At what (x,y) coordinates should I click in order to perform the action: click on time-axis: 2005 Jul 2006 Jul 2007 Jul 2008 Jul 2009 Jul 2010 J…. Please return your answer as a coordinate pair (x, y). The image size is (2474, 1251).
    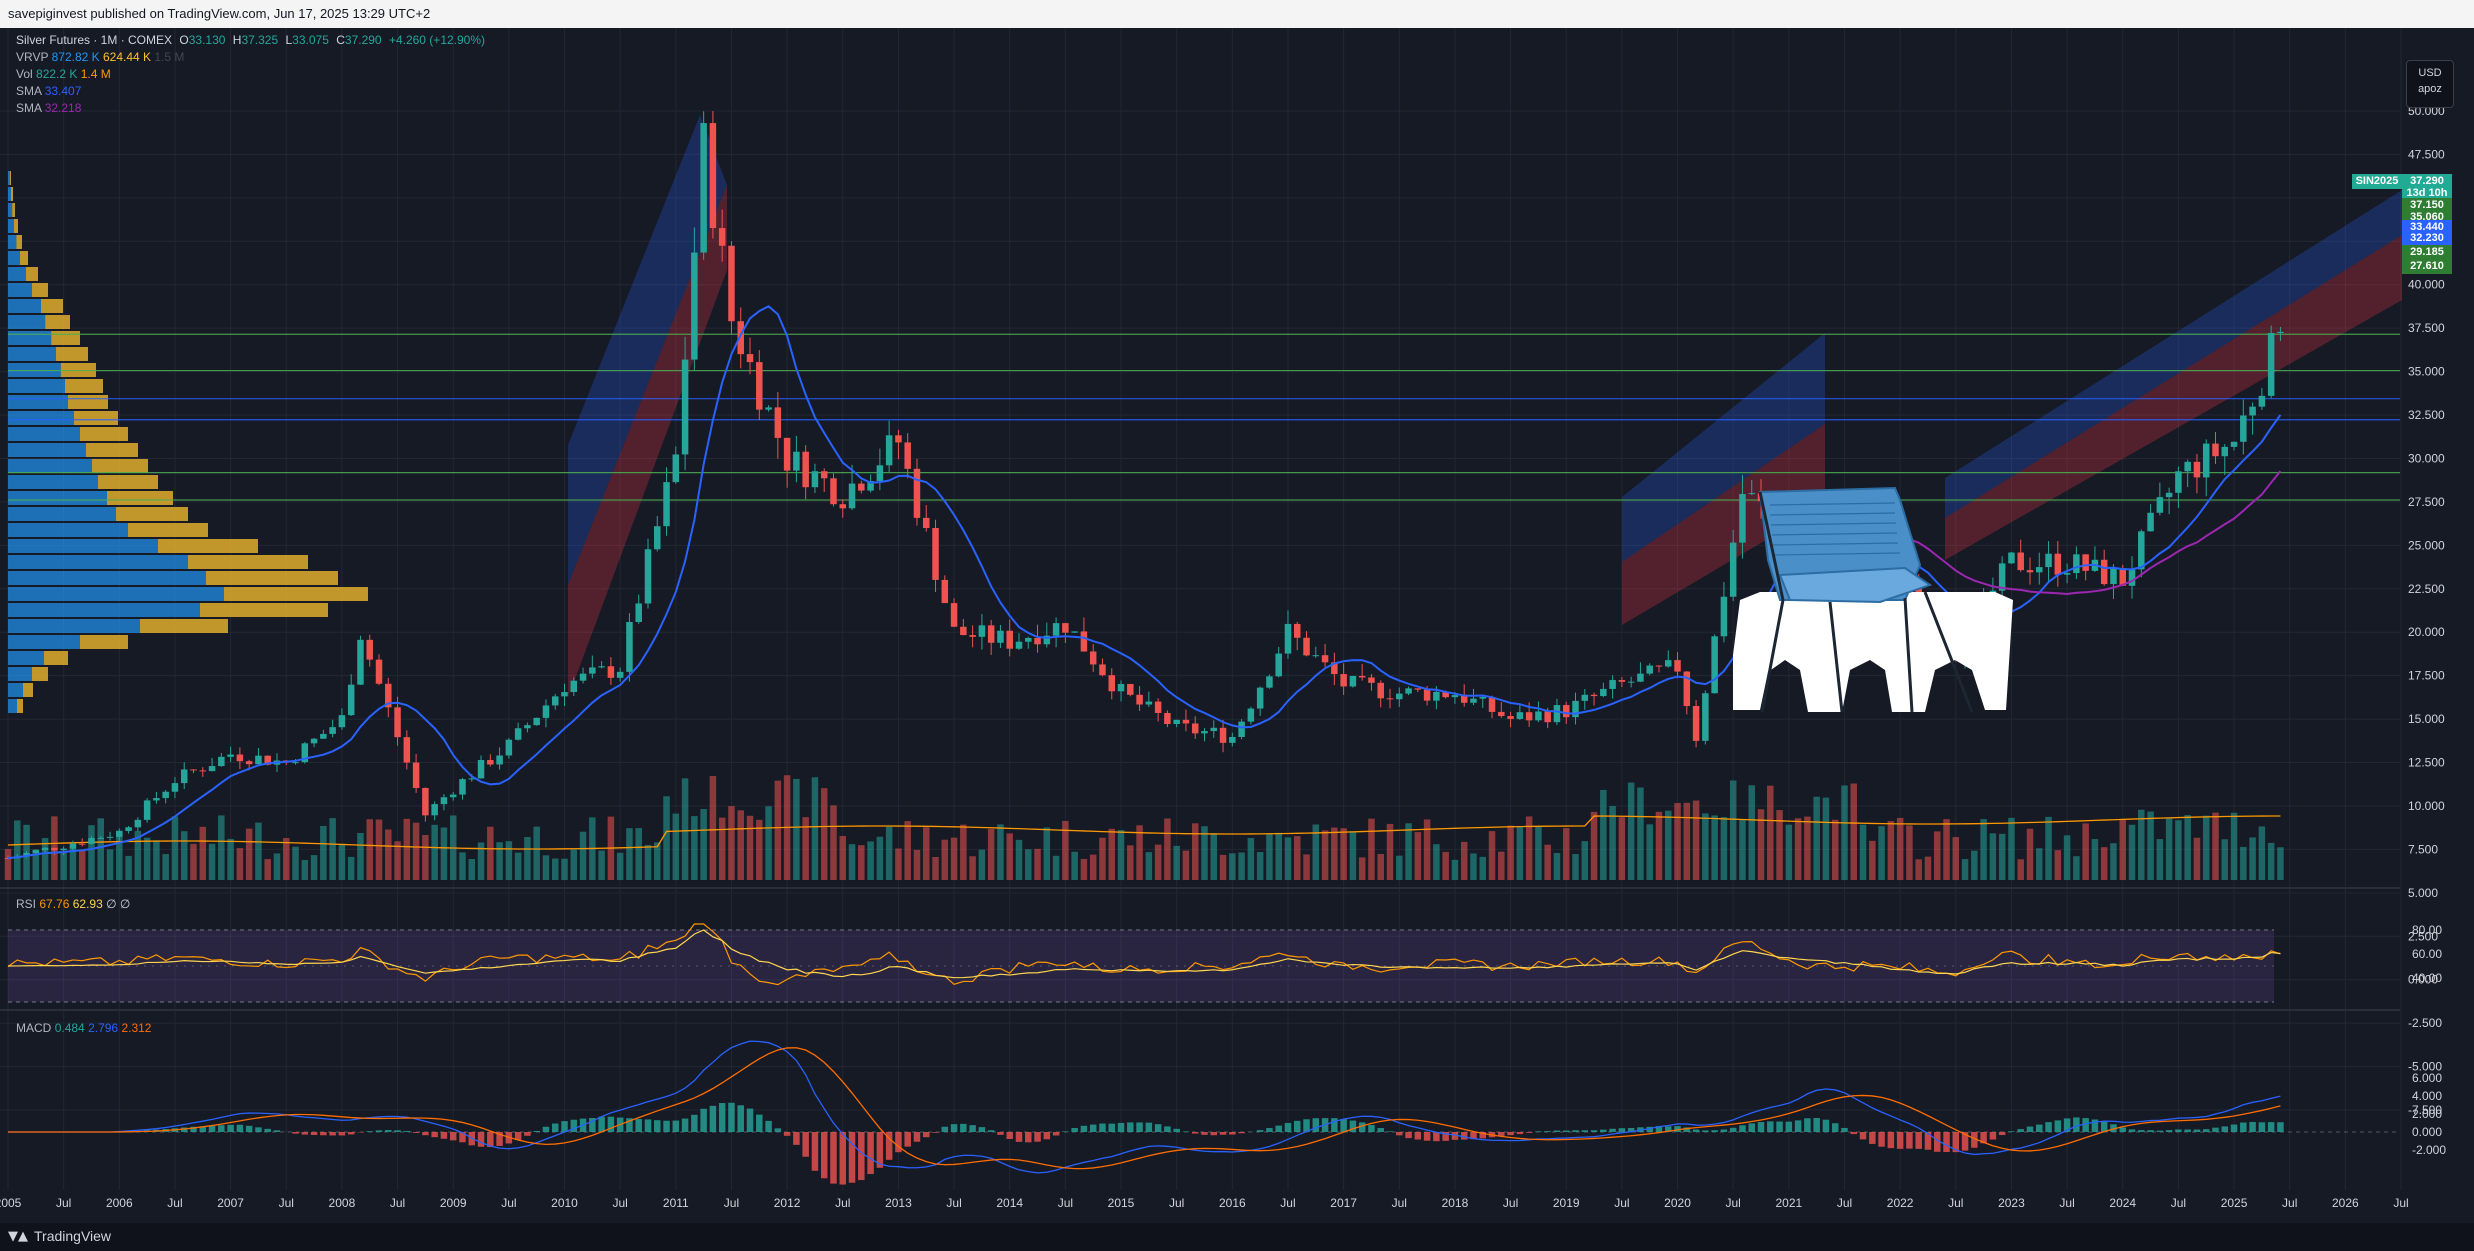
    Looking at the image, I should click on (1204, 1203).